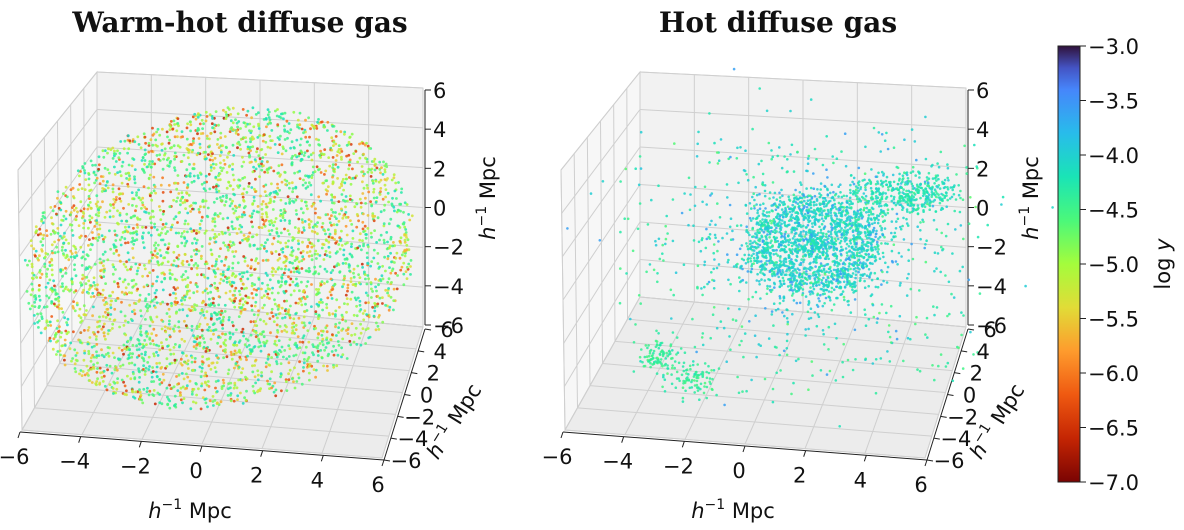 The width and height of the screenshot is (1184, 530). Describe the element at coordinates (322, 458) in the screenshot. I see `x-tick-mark` at that location.